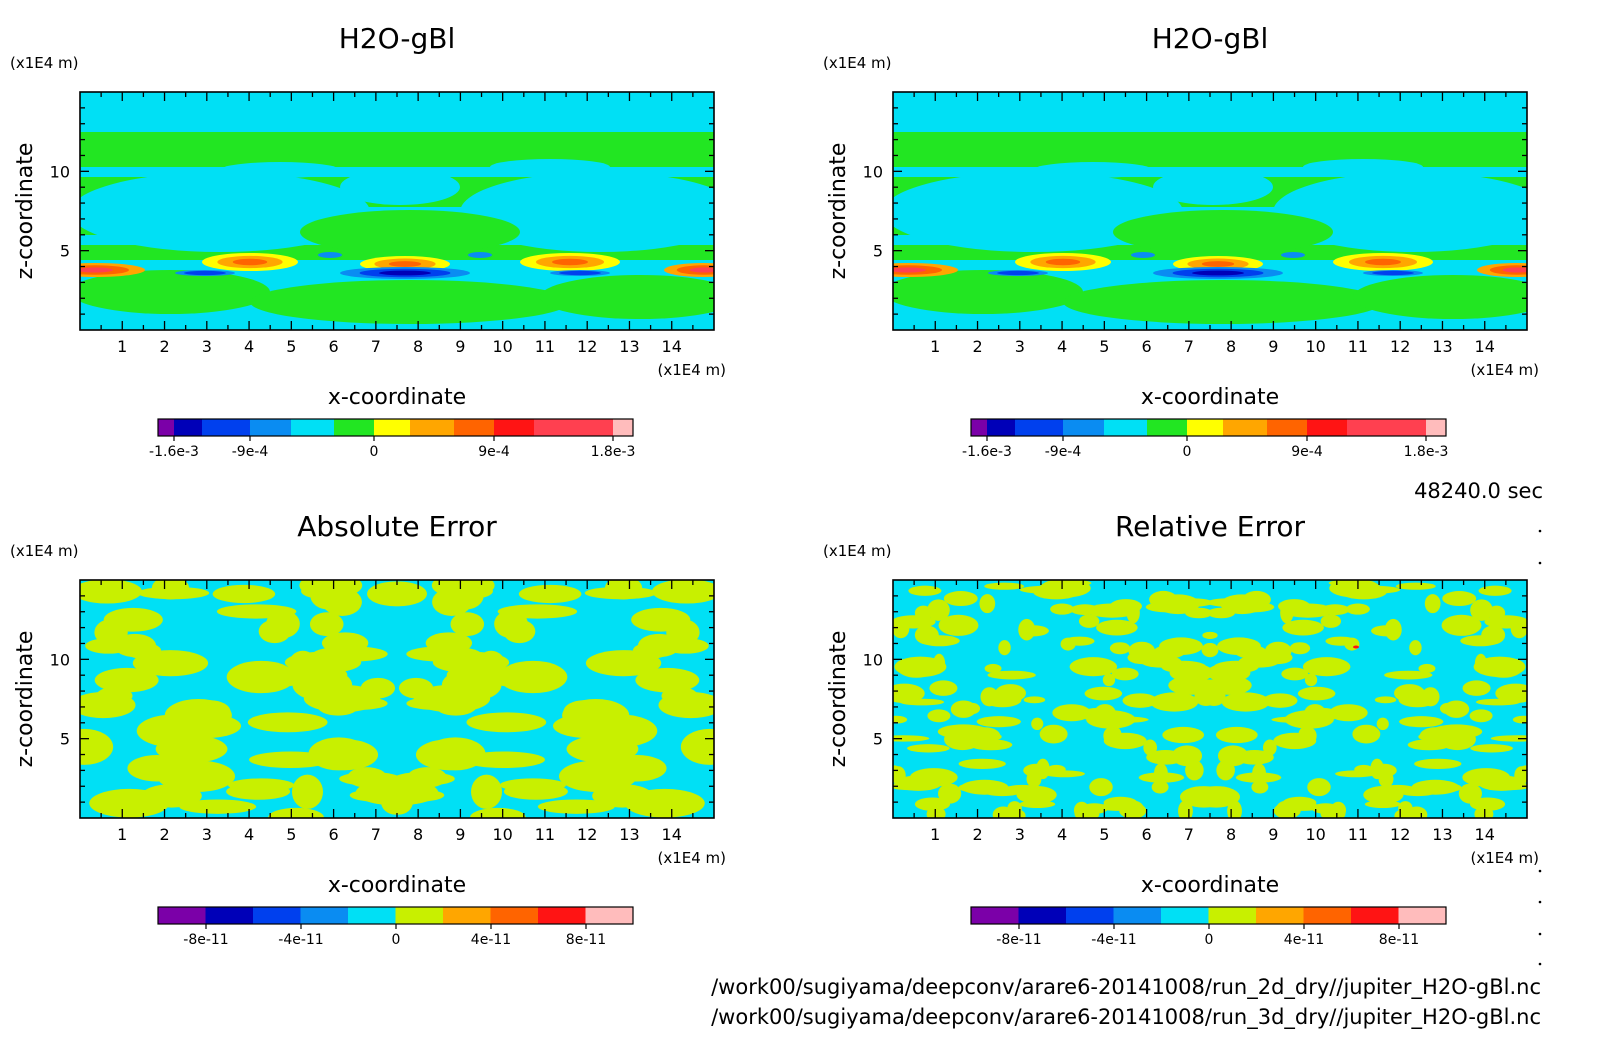  What do you see at coordinates (691, 858) in the screenshot?
I see `x-unit-label: (x1E4 m)` at bounding box center [691, 858].